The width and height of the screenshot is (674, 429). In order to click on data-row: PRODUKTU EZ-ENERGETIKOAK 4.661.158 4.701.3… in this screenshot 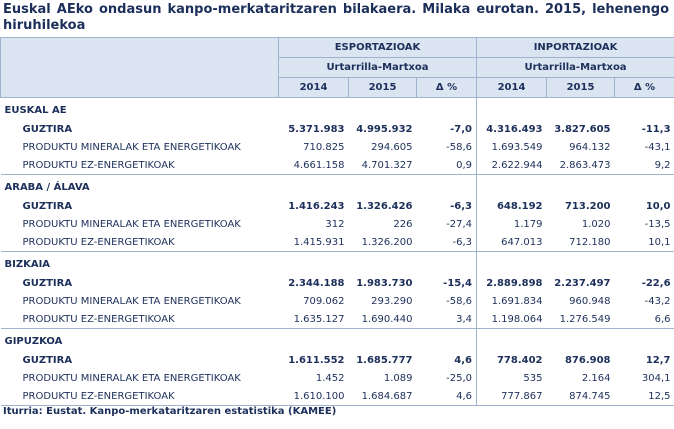, I will do `click(337, 165)`.